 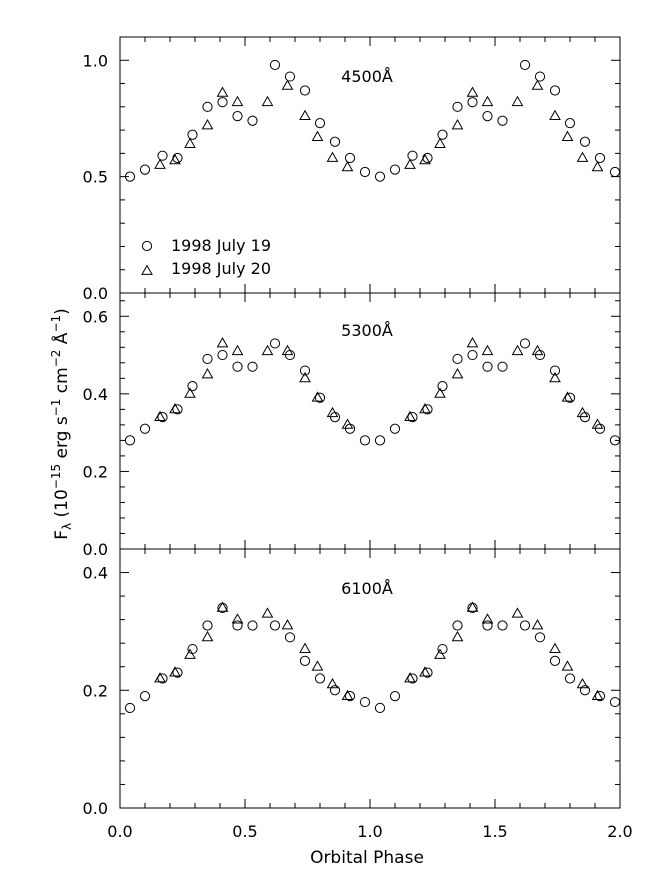 I want to click on panel-2-ytick-label: 0.2, so click(x=95, y=690).